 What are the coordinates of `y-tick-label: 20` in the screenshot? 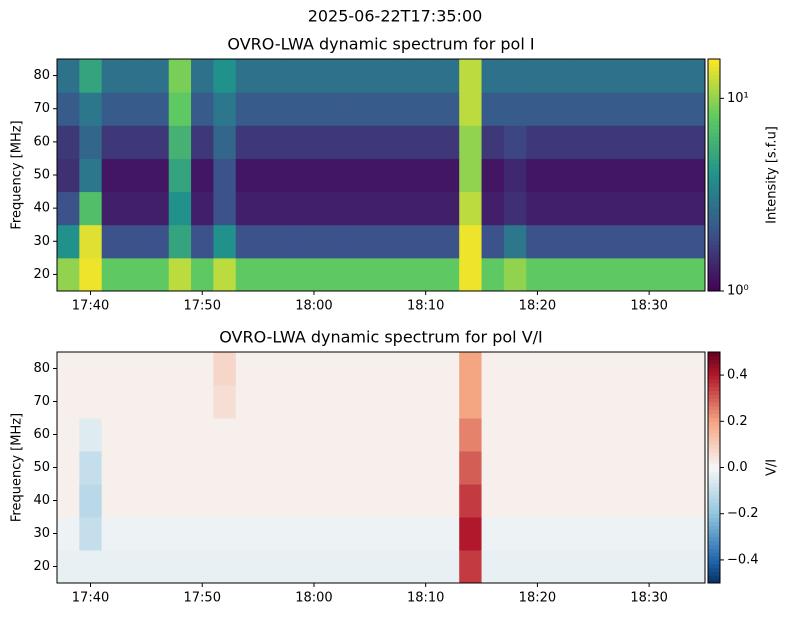 It's located at (41, 566).